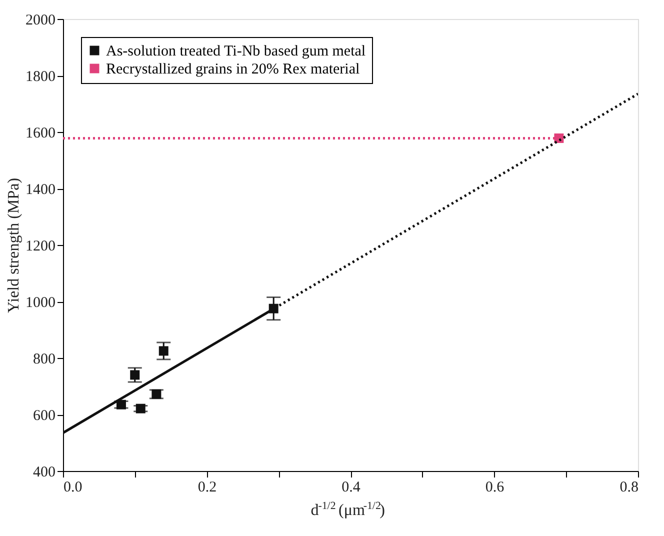  What do you see at coordinates (14, 246) in the screenshot?
I see `y-axis-title: Yield strength (MPa)` at bounding box center [14, 246].